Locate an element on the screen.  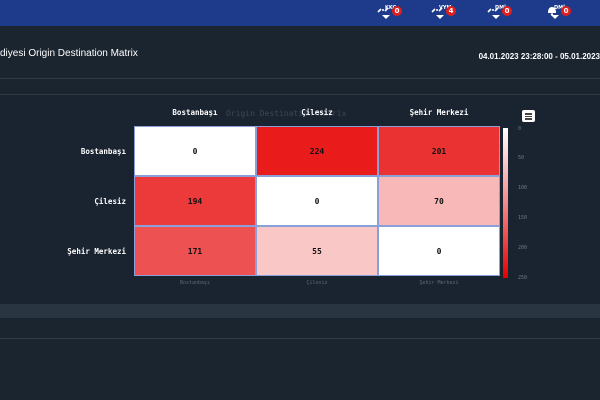
heatmap-cell: 55 is located at coordinates (317, 251).